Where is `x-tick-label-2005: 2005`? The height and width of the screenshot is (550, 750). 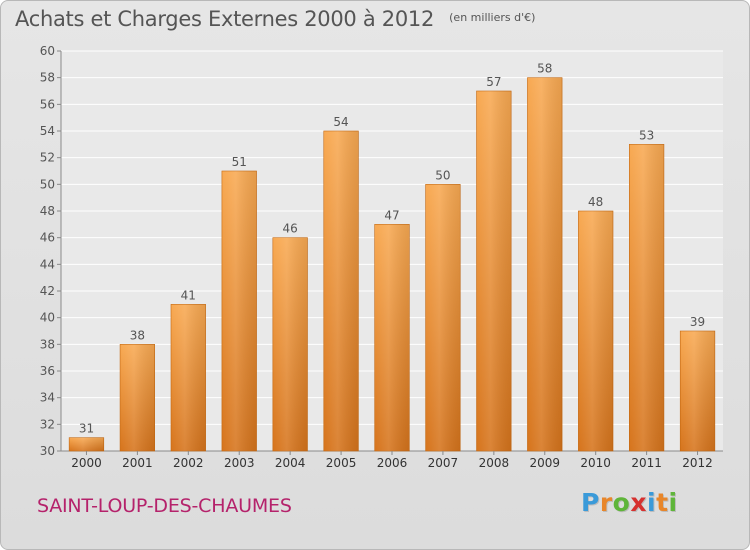
x-tick-label-2005: 2005 is located at coordinates (341, 463).